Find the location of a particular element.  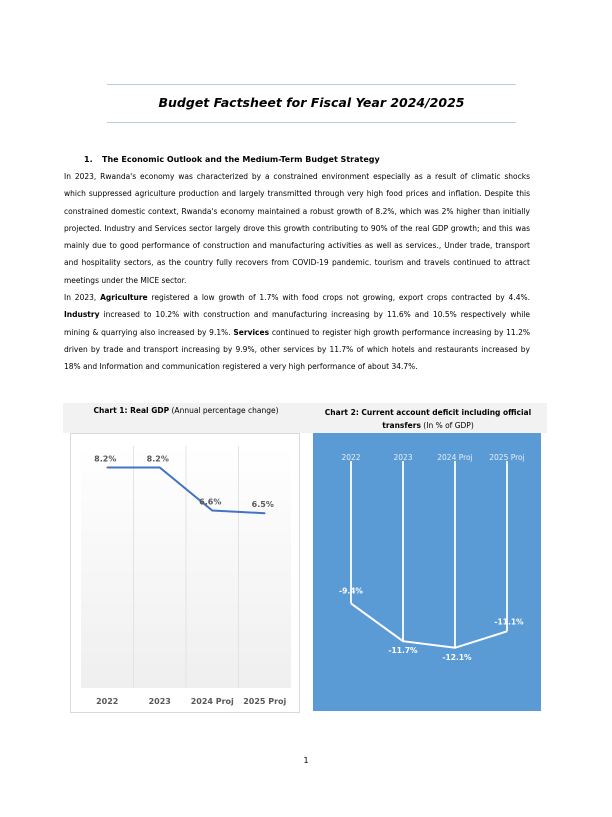

chart1-category-label: 2023 is located at coordinates (160, 701).